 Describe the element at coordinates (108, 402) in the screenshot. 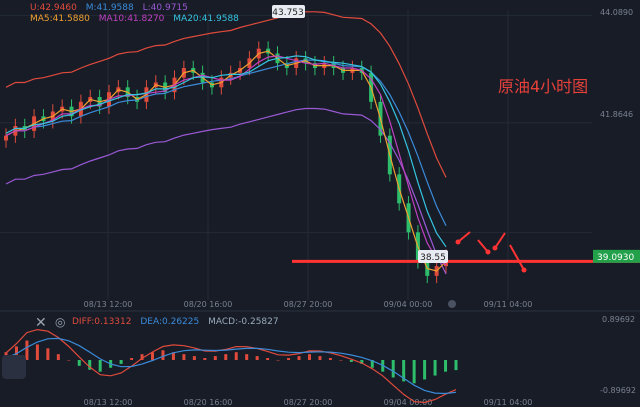

I see `x-tick-label-macd: 08/13 12:00` at that location.